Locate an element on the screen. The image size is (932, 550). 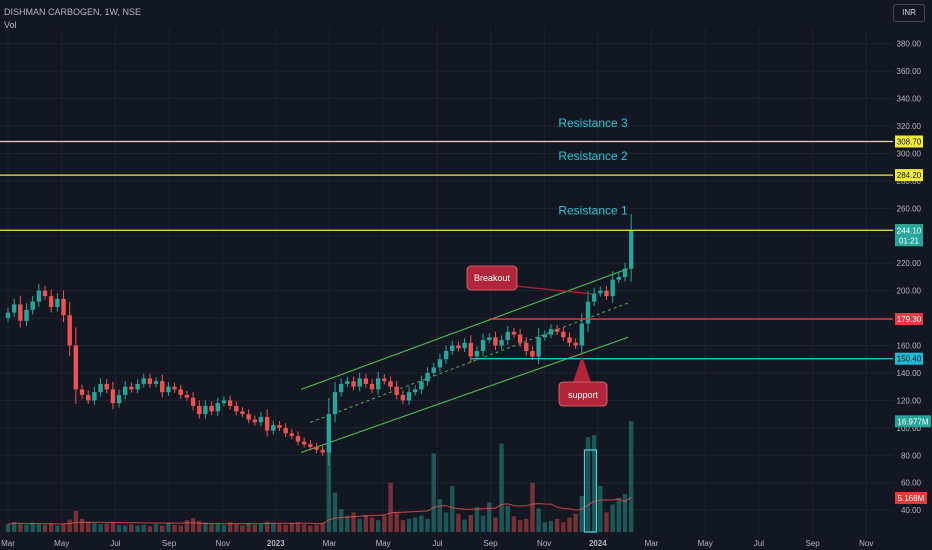
volume-ma-line is located at coordinates (319, 510).